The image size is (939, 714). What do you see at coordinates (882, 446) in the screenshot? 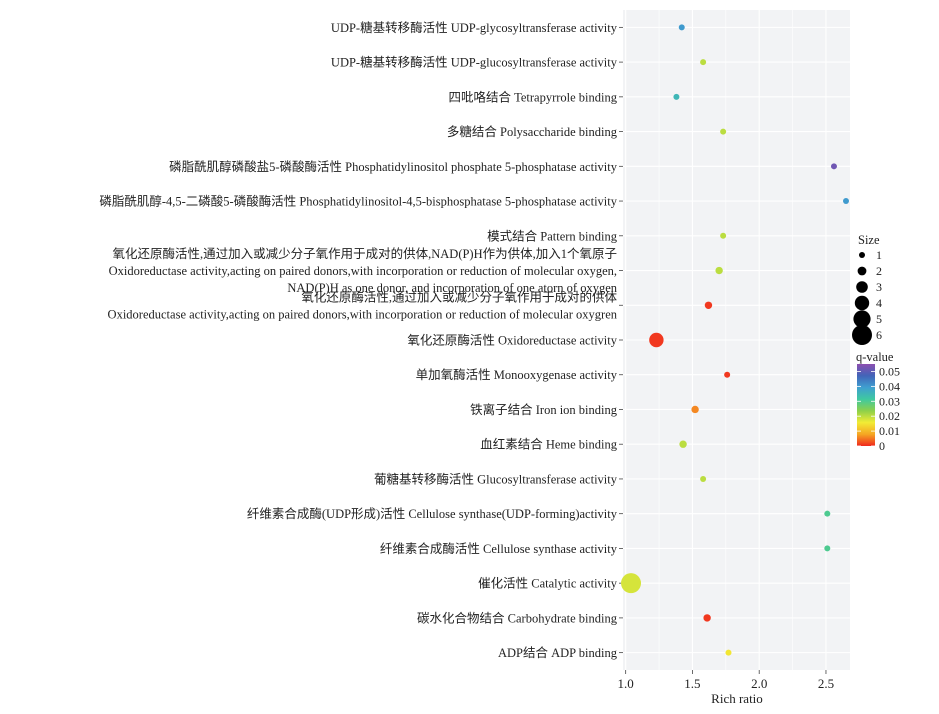
I see `colorbar-tick-label: 0` at bounding box center [882, 446].